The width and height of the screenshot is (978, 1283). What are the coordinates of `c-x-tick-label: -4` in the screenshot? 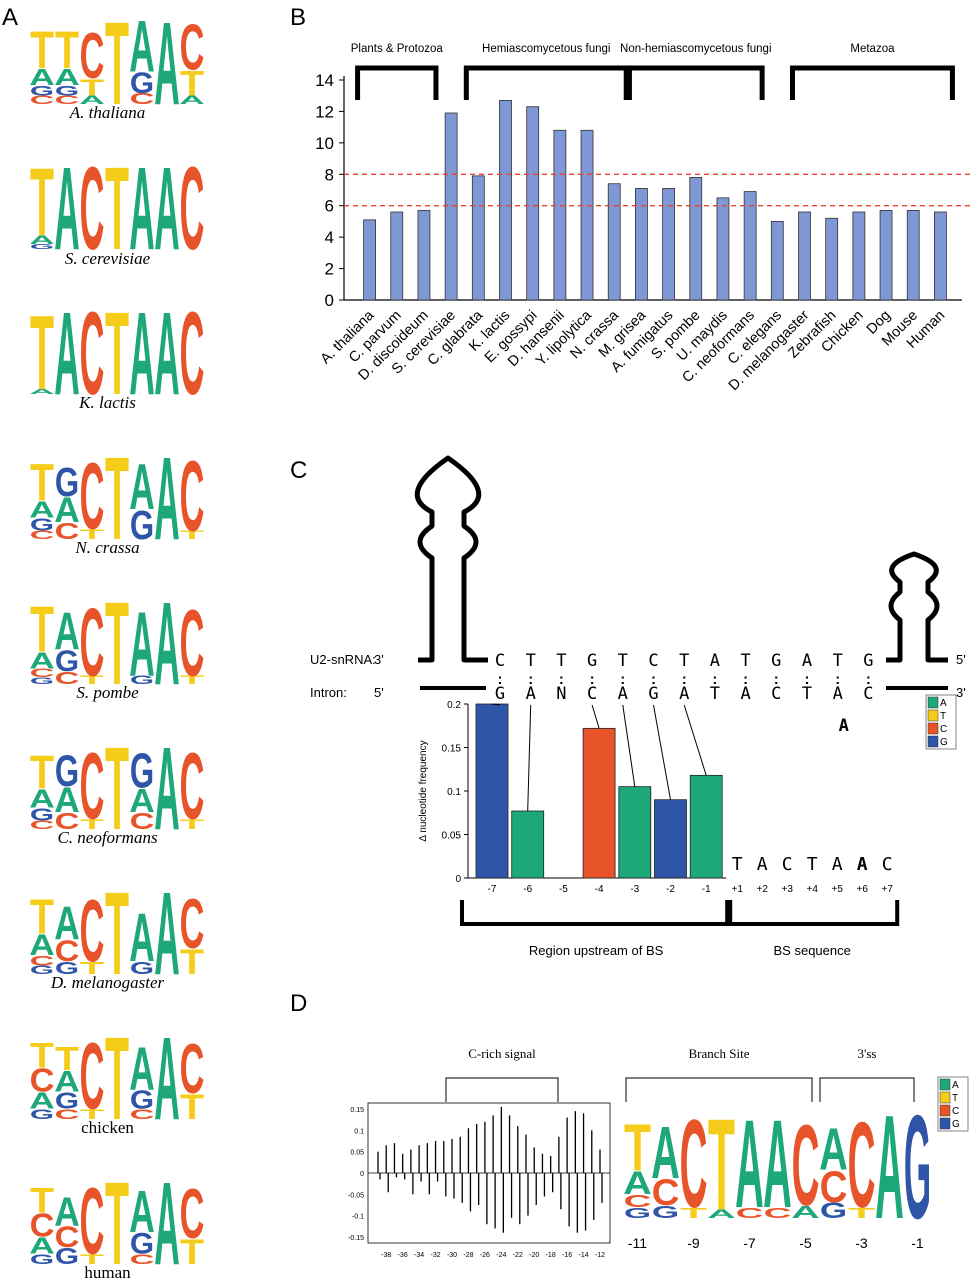 It's located at (599, 889).